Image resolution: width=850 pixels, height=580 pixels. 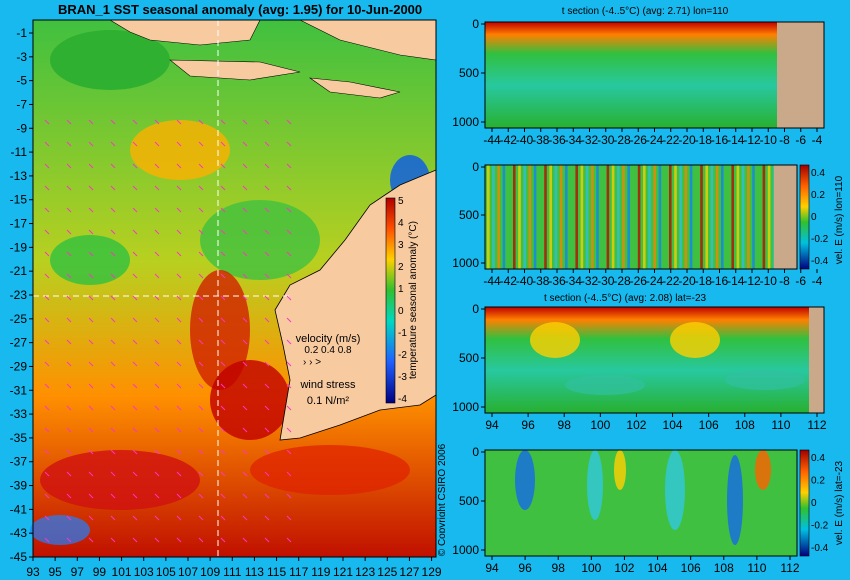 What do you see at coordinates (641, 217) in the screenshot?
I see `panel2-frame` at bounding box center [641, 217].